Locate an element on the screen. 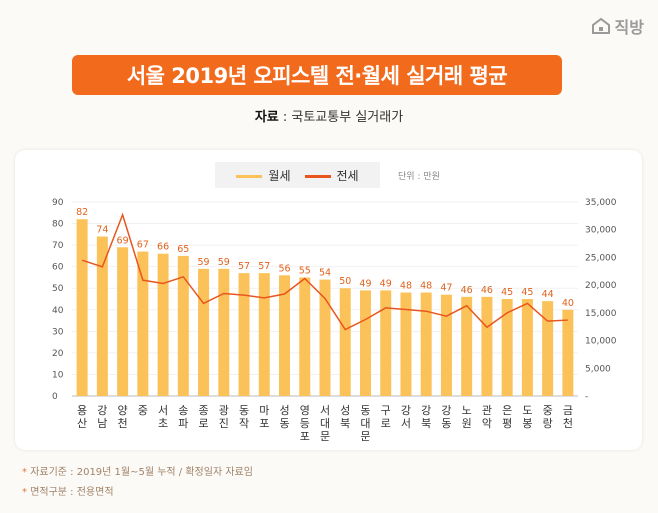 The image size is (658, 513). bar-value-label: 67 is located at coordinates (143, 245).